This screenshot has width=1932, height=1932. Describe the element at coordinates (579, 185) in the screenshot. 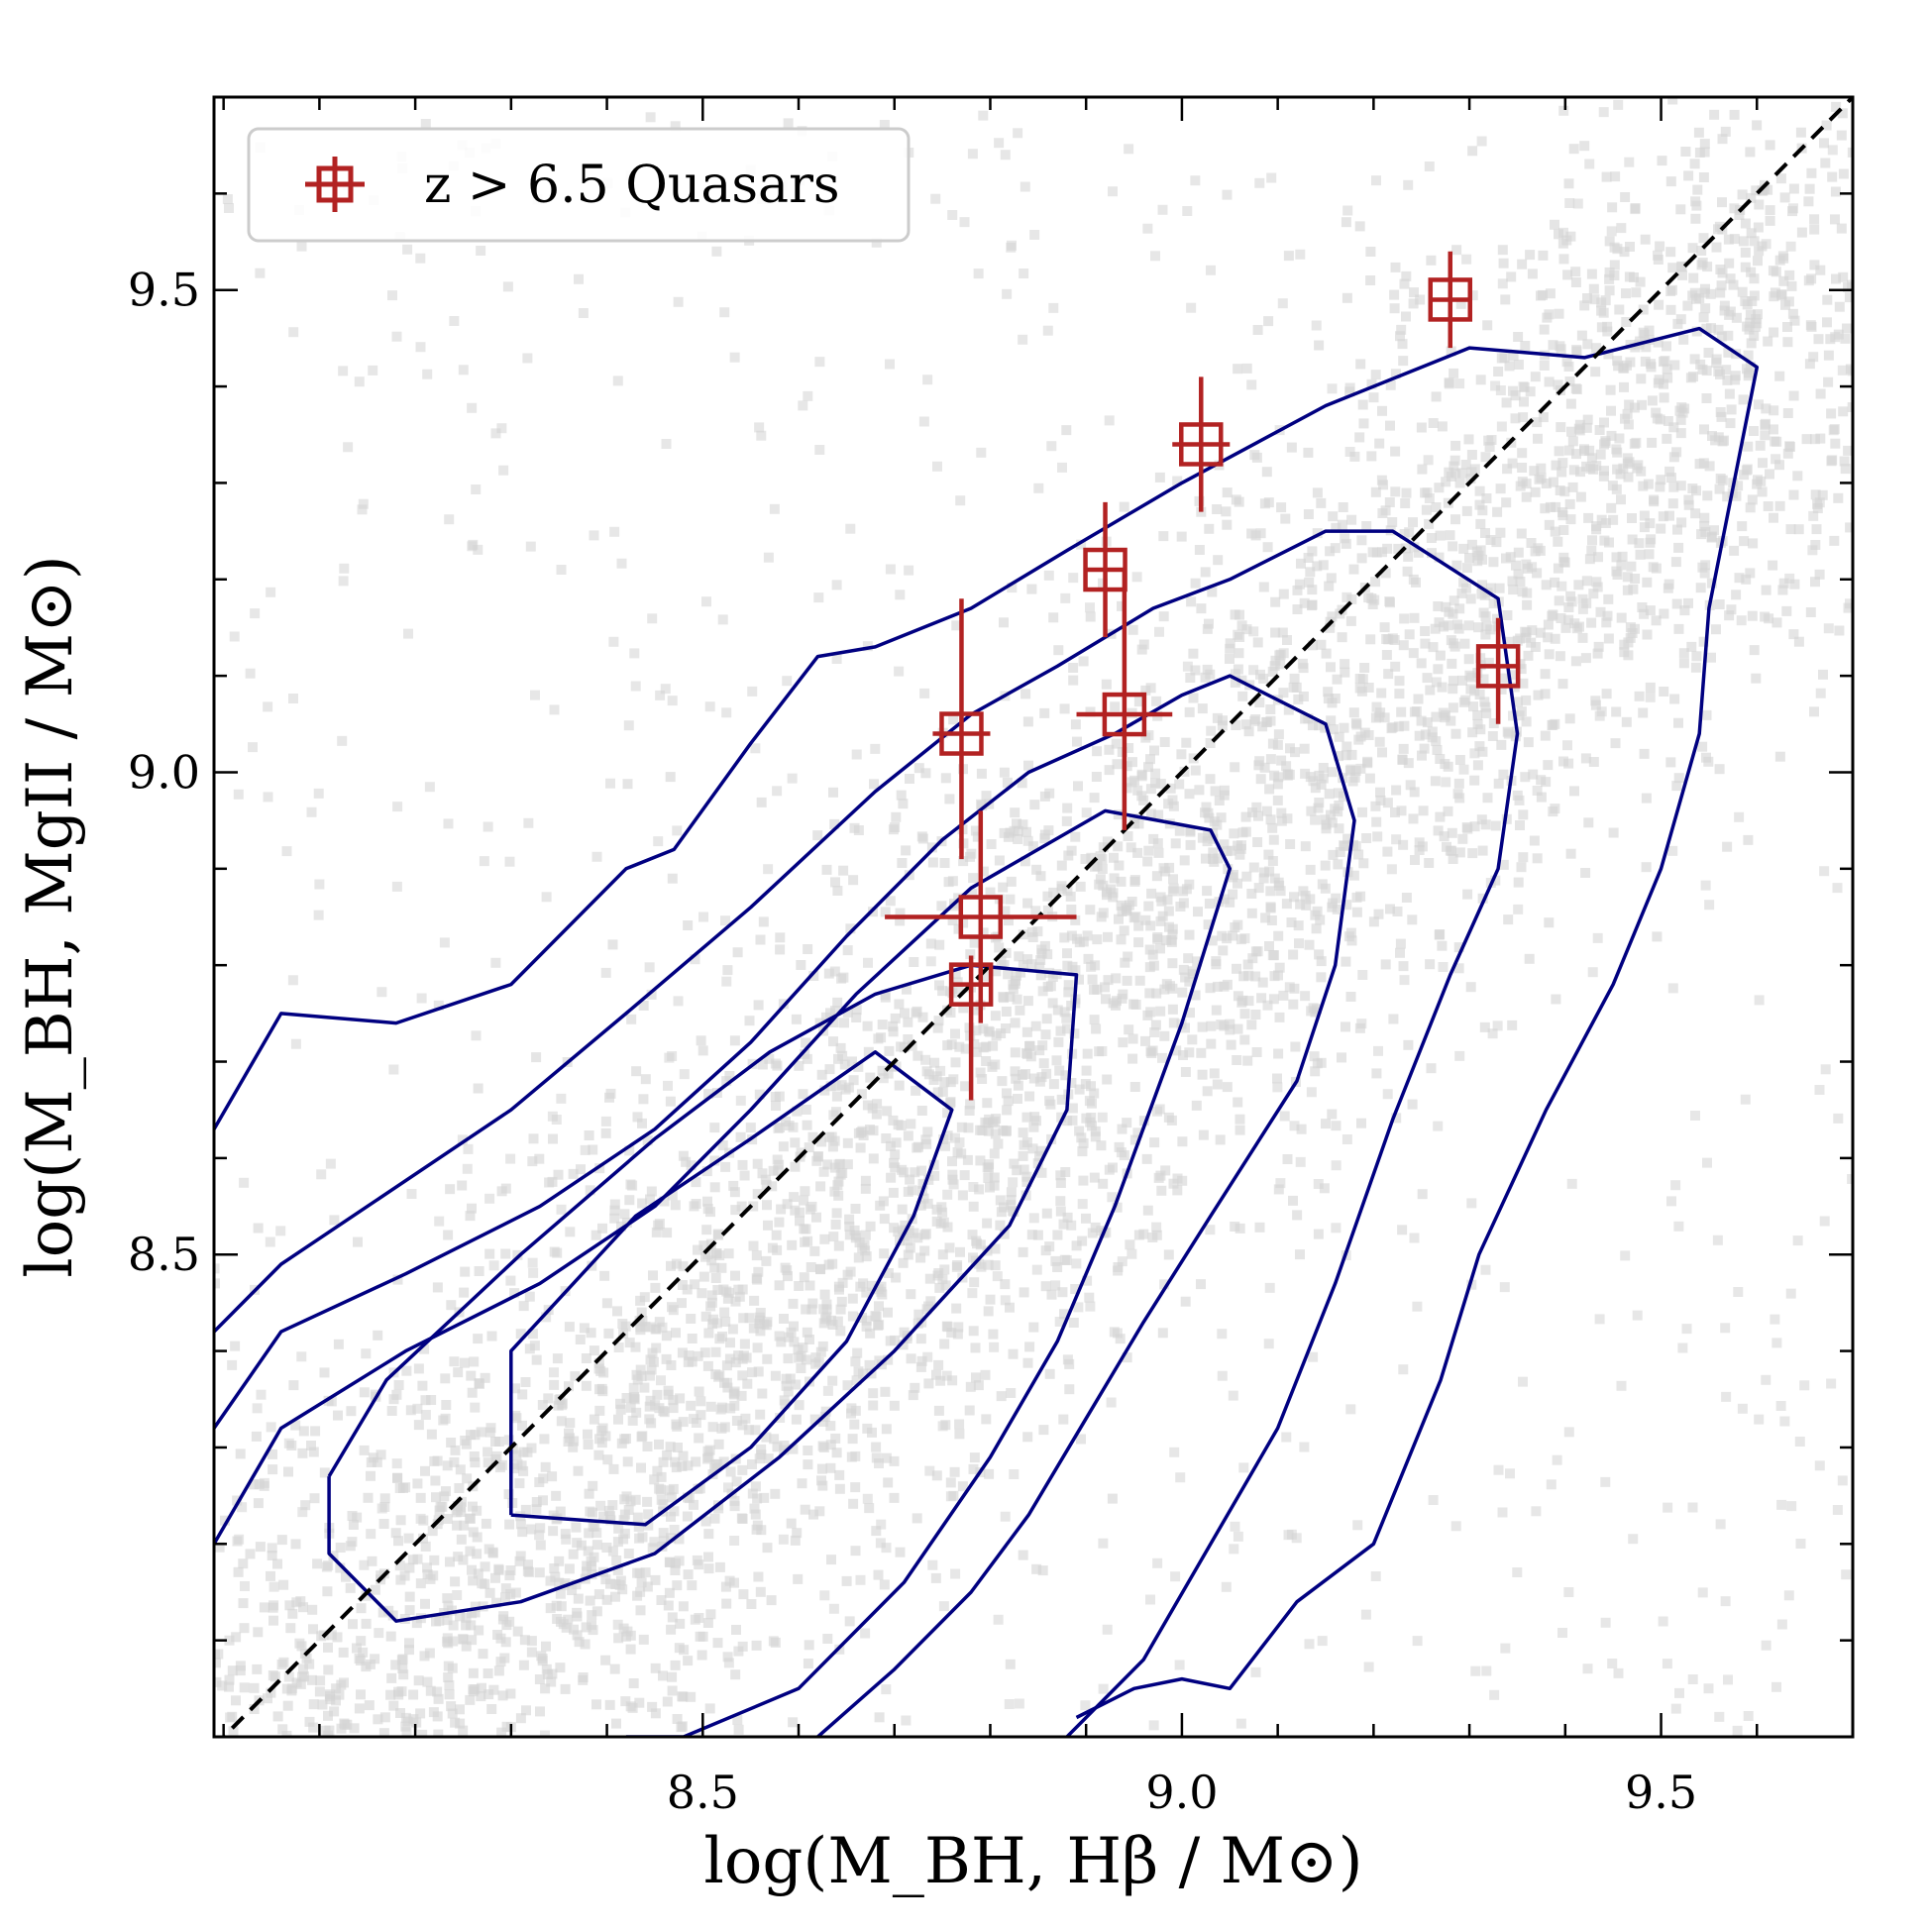

I see `legend: z > 6.5 Quasars` at that location.